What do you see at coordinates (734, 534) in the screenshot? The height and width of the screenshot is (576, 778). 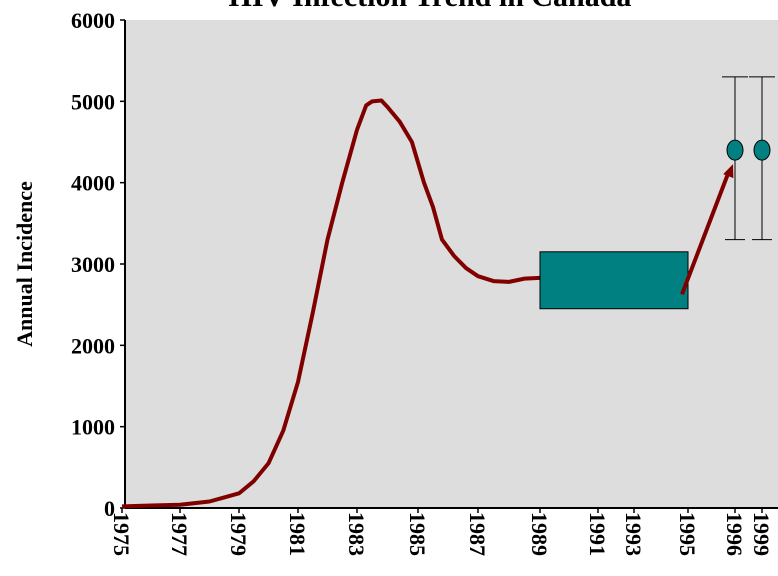 I see `x-tick-label: 1996` at bounding box center [734, 534].